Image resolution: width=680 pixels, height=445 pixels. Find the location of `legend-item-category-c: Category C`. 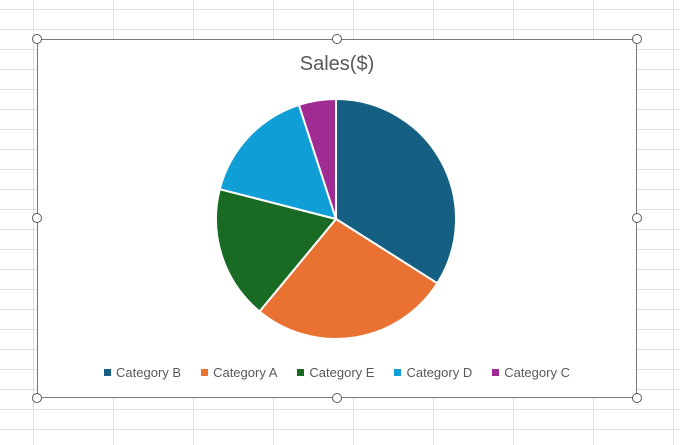

legend-item-category-c: Category C is located at coordinates (531, 372).